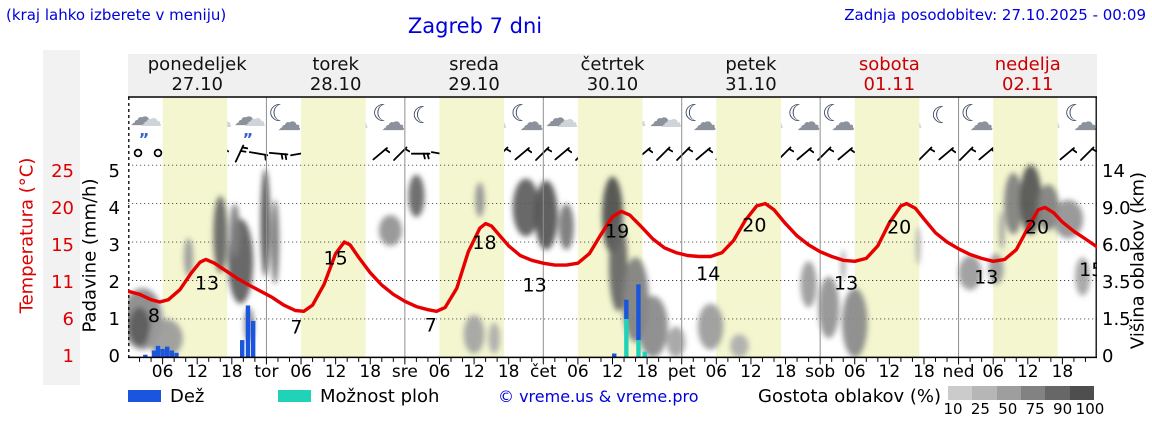  Describe the element at coordinates (612, 84) in the screenshot. I see `day-date: 30.10` at that location.